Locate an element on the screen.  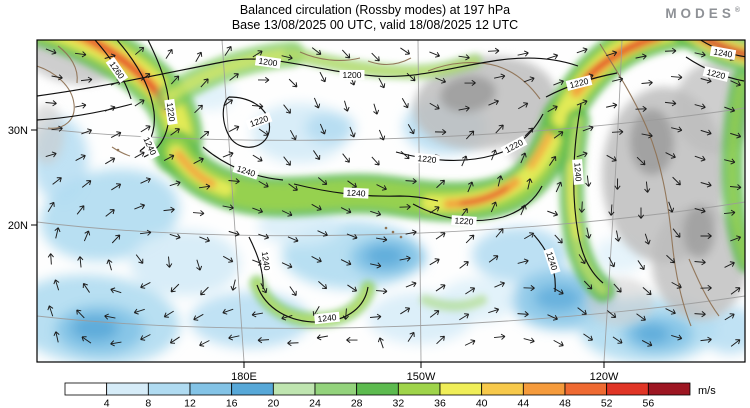
colorbar-tick-label: 12 is located at coordinates (190, 403).